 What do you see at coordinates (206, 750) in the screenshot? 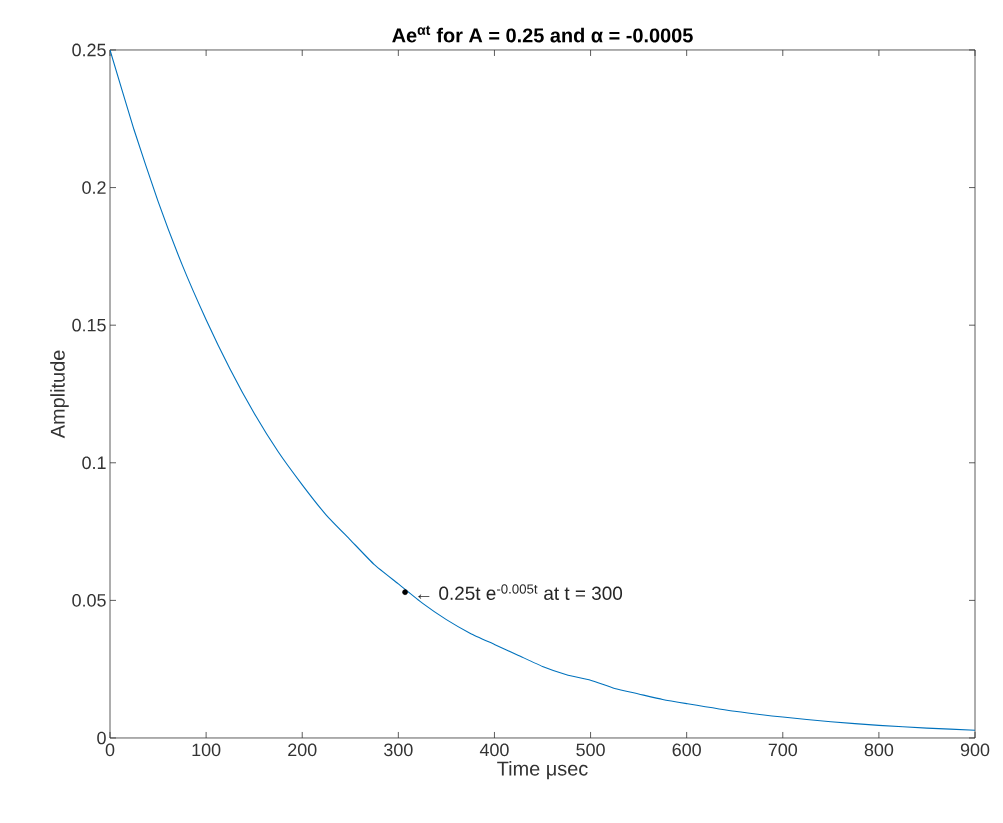
I see `x-tick-label: 100` at bounding box center [206, 750].